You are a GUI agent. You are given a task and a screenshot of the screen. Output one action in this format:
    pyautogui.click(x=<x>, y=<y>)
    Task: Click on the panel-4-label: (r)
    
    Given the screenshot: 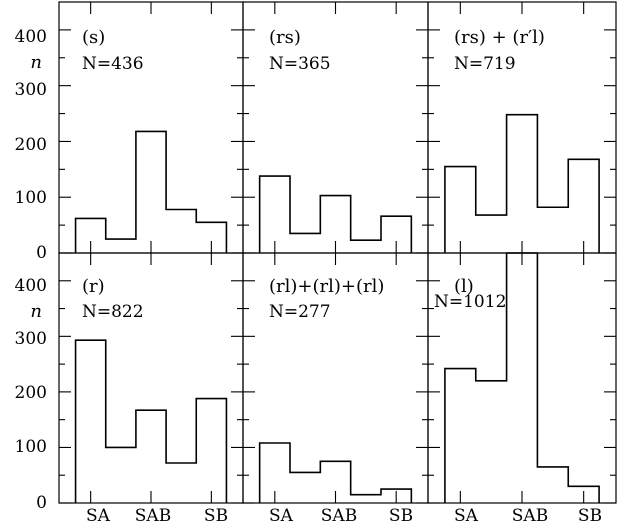 What is the action you would take?
    pyautogui.click(x=93, y=286)
    